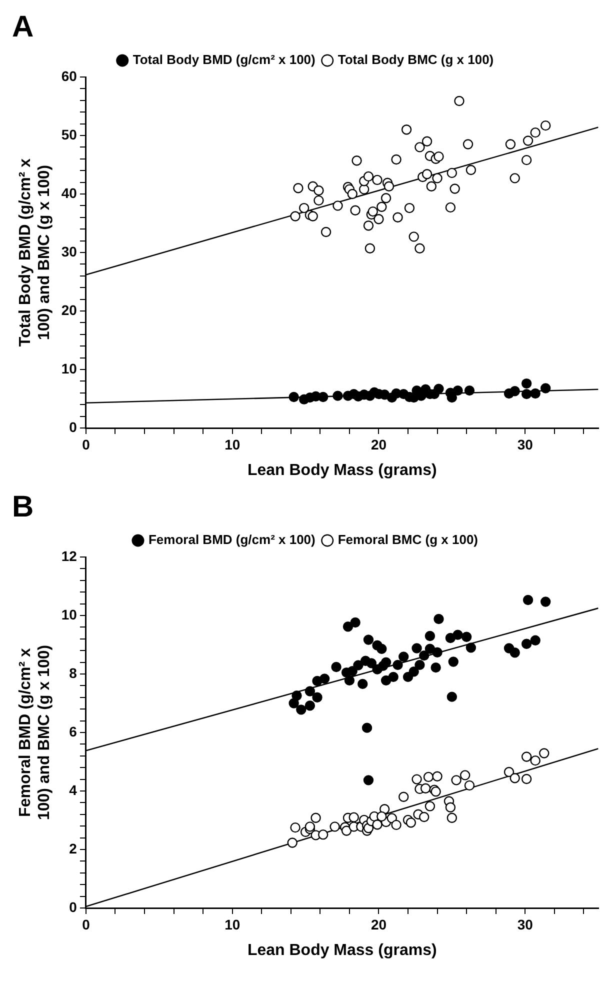 Image resolution: width=612 pixels, height=984 pixels. Describe the element at coordinates (416, 60) in the screenshot. I see `legend-label: Total Body BMC (g x 100)` at that location.